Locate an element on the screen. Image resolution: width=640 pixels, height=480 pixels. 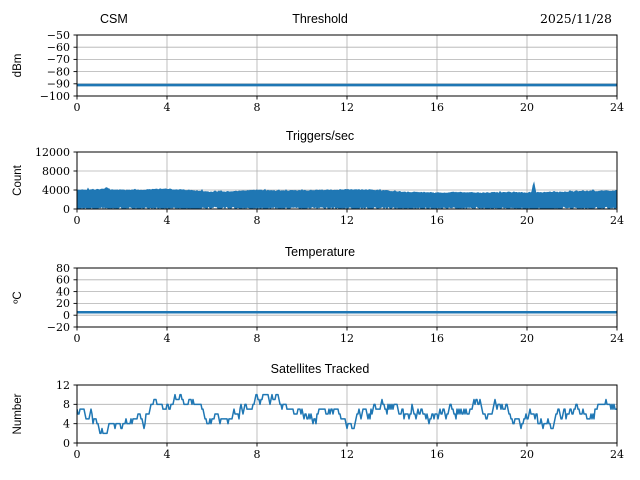
chart-title-threshold: Threshold is located at coordinates (320, 19).